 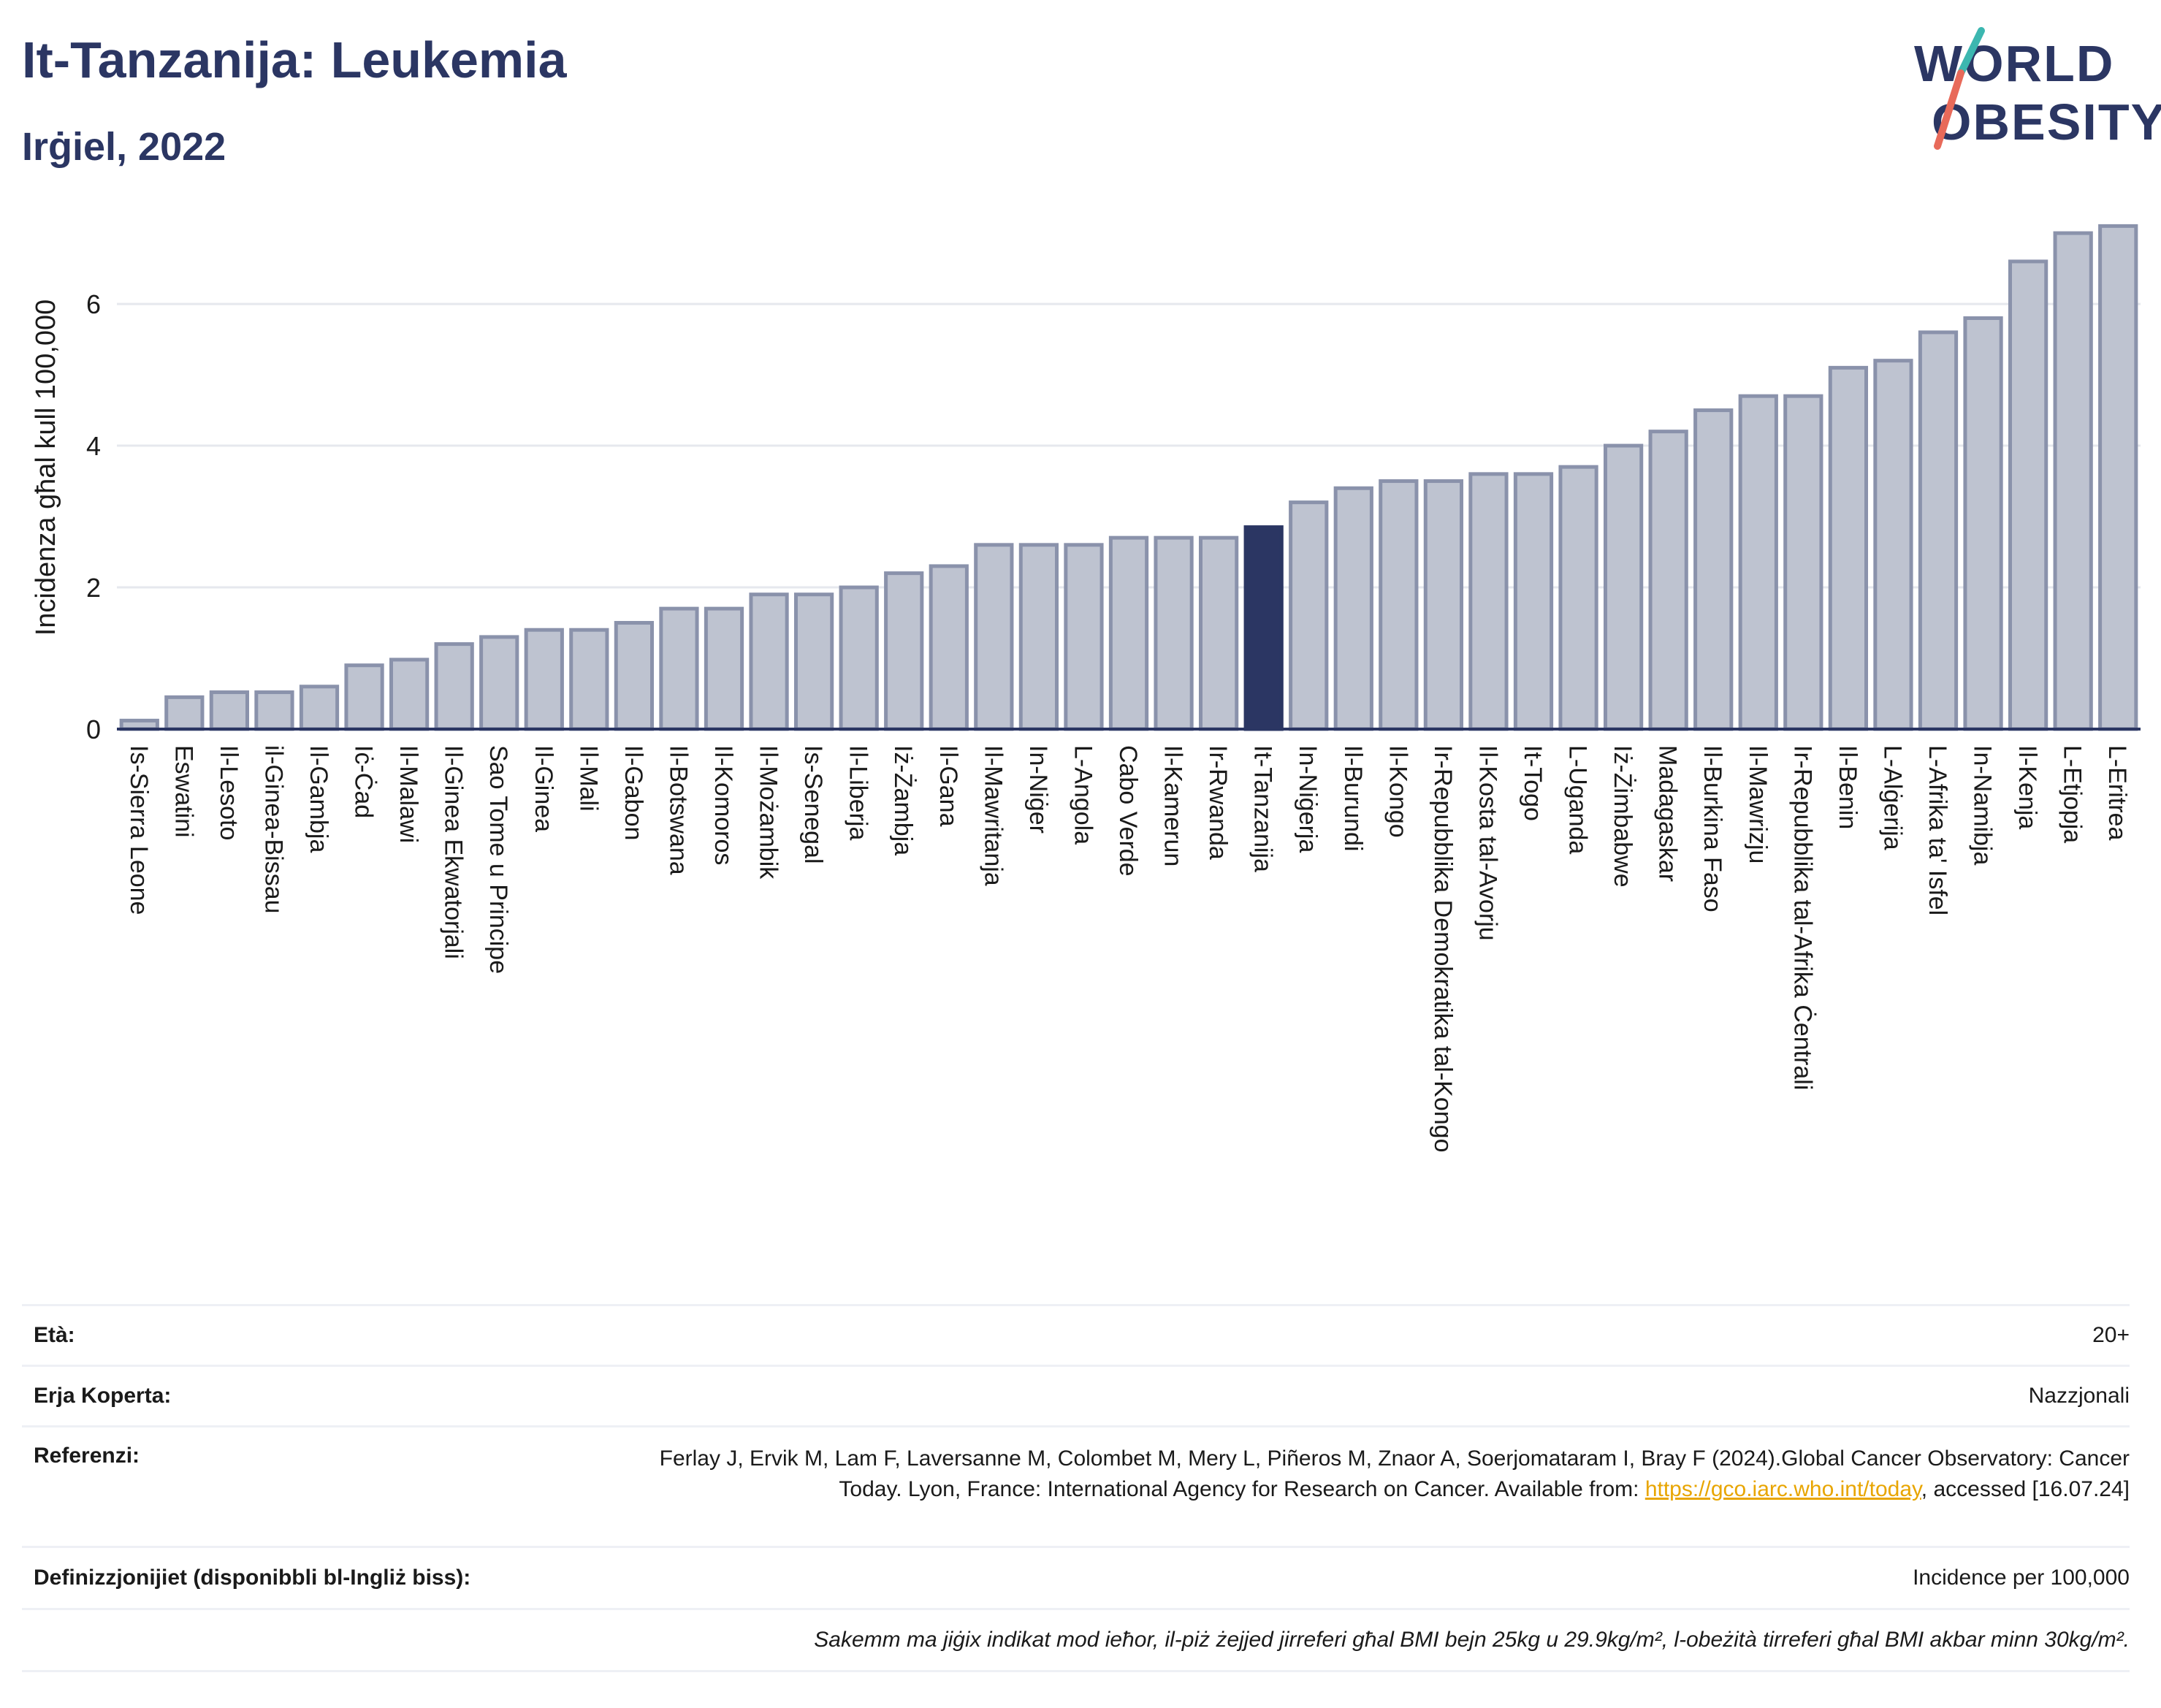 I want to click on x-tick-label: Madagaskar, so click(x=1668, y=813).